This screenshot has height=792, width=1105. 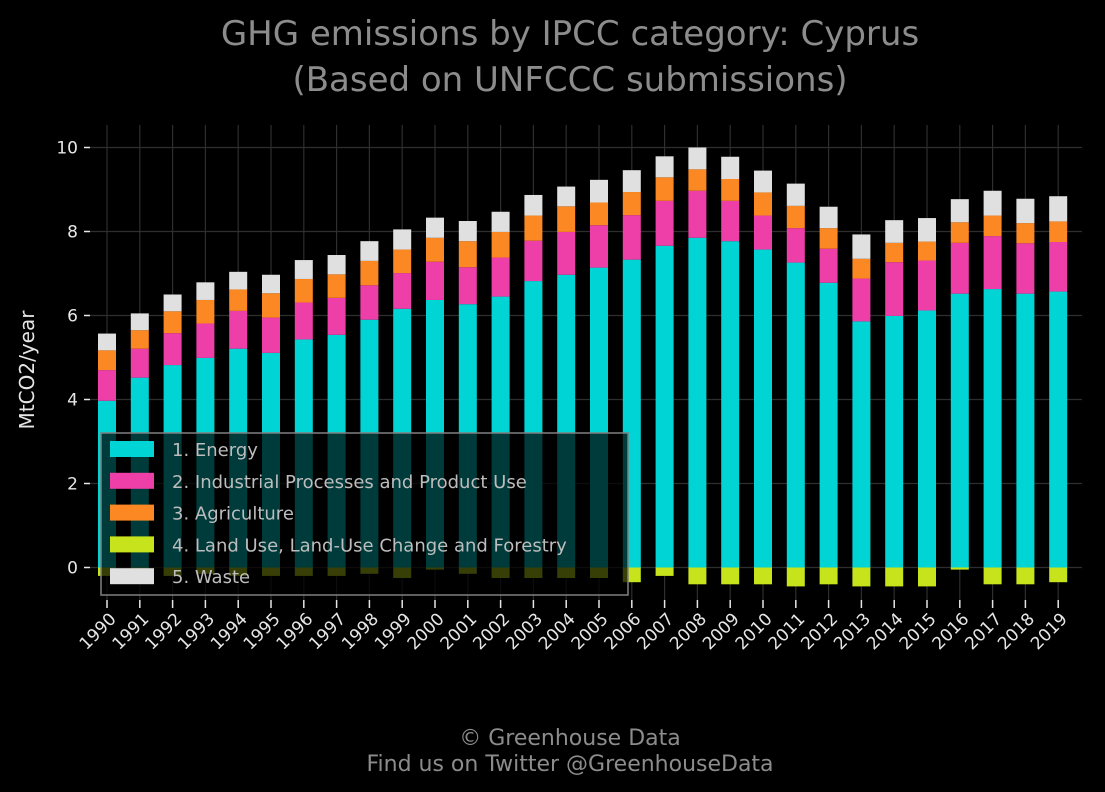 I want to click on chart-subtitle: (Based on UNFCCC submissions), so click(x=569, y=80).